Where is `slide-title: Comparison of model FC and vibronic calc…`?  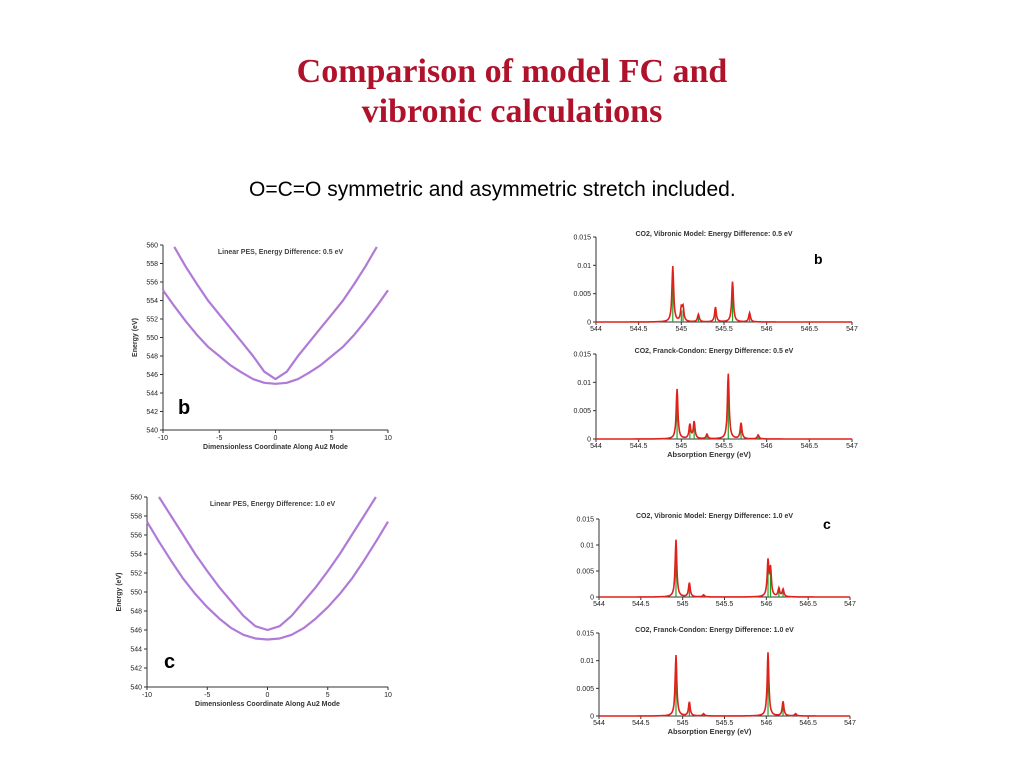
slide-title: Comparison of model FC and vibronic calc… is located at coordinates (512, 92).